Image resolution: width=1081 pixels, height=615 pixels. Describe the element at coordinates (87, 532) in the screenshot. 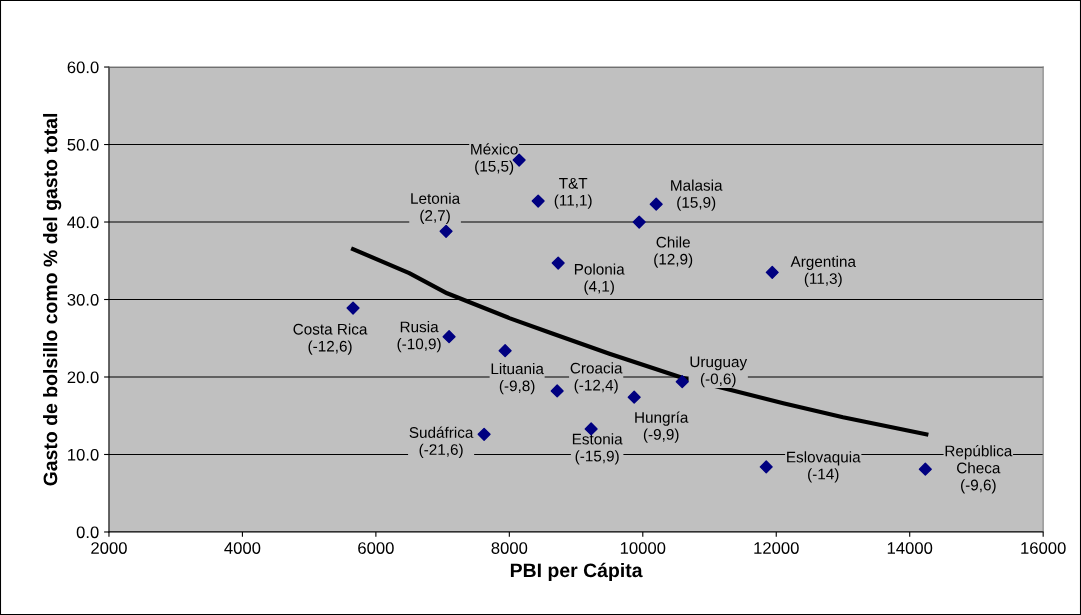

I see `y-tick-label: 0.0` at that location.